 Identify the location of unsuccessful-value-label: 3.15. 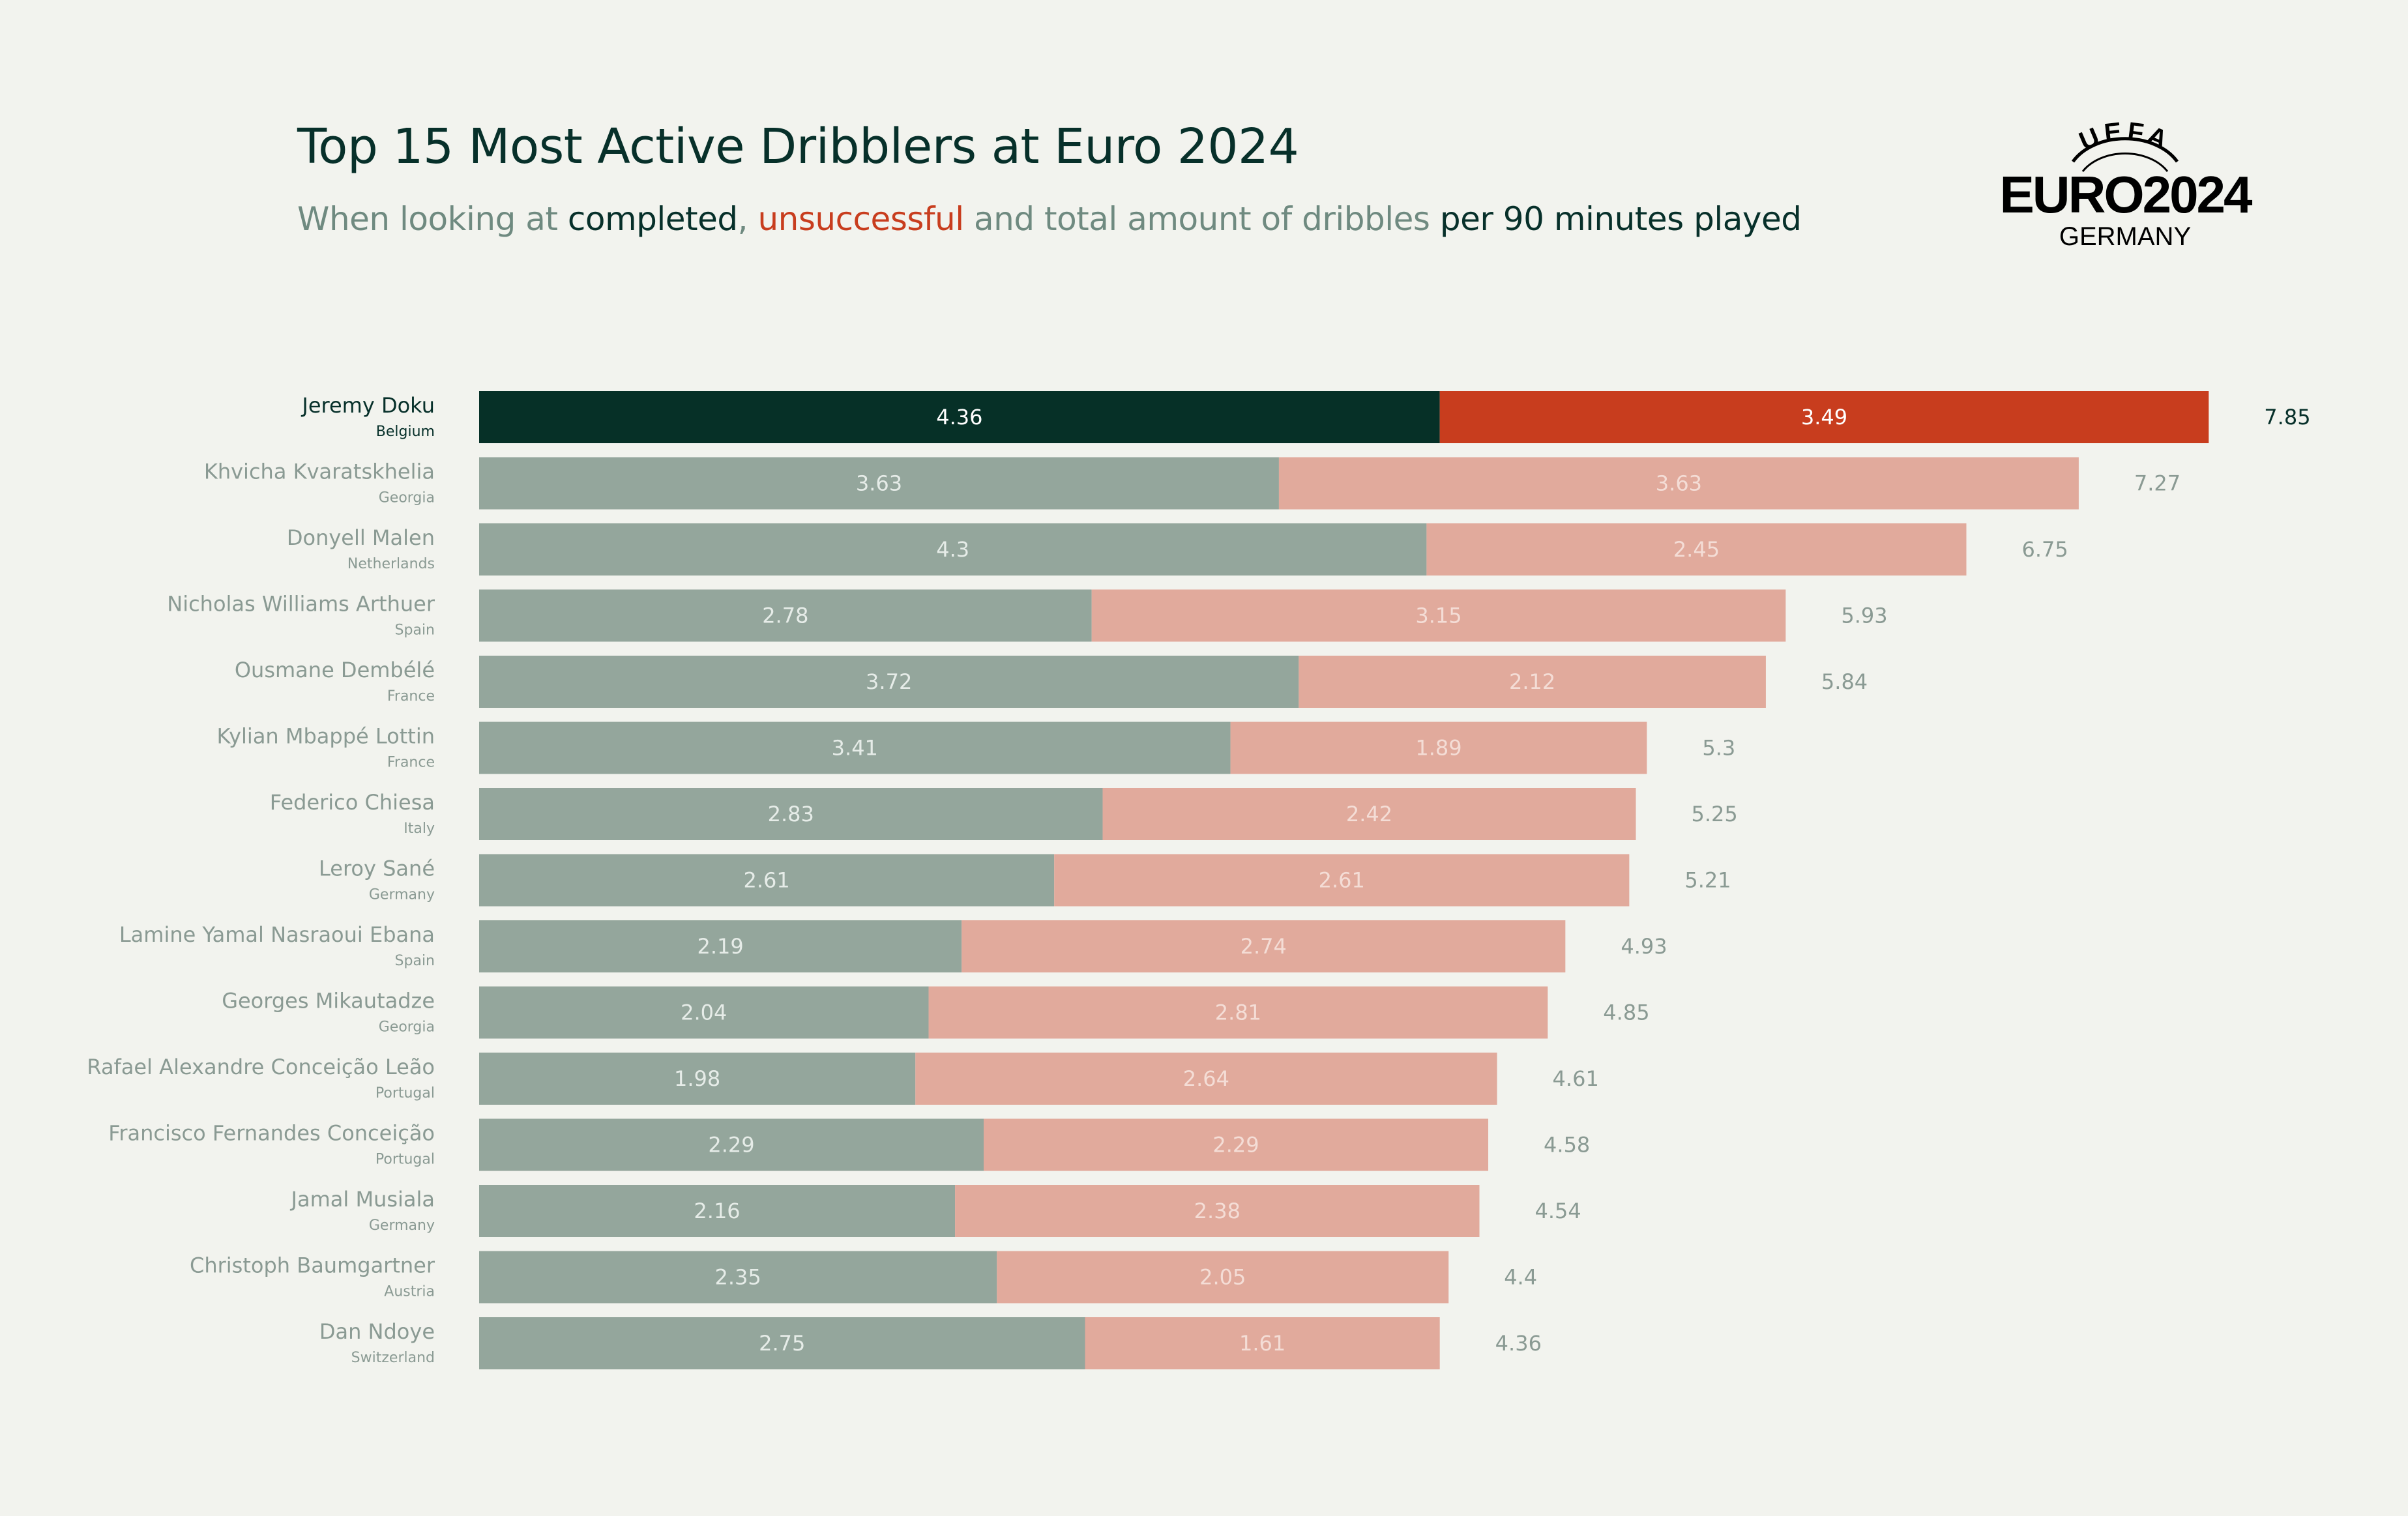
(1438, 616).